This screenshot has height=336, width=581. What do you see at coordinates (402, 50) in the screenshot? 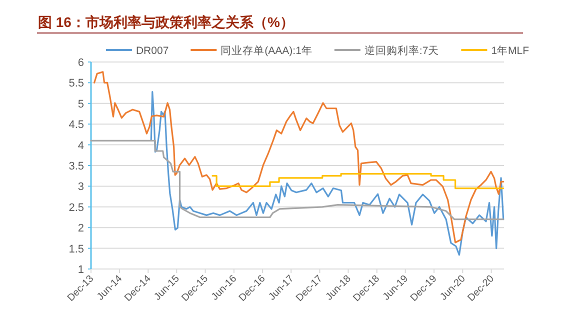
I see `legend-label: 逆回购利率:7天` at bounding box center [402, 50].